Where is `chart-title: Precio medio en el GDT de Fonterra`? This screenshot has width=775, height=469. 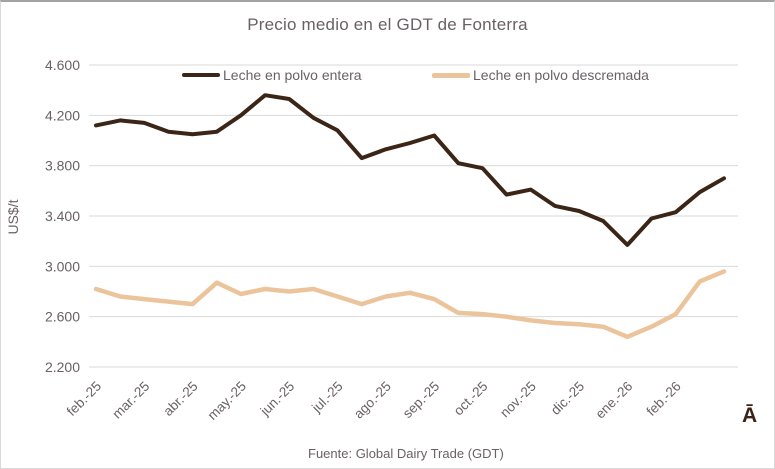
chart-title: Precio medio en el GDT de Fonterra is located at coordinates (387, 24).